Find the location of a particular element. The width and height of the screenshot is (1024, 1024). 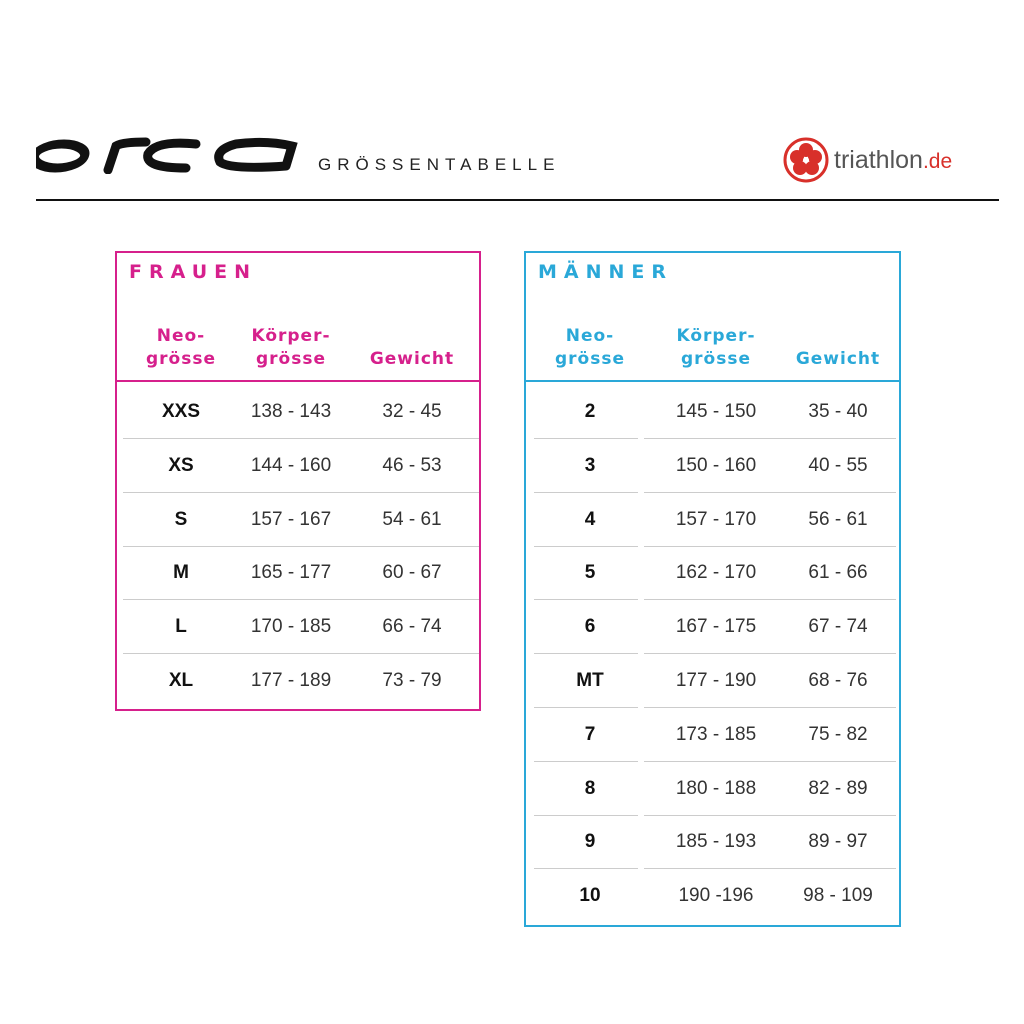

height-cell: 138 - 143 is located at coordinates (291, 411).